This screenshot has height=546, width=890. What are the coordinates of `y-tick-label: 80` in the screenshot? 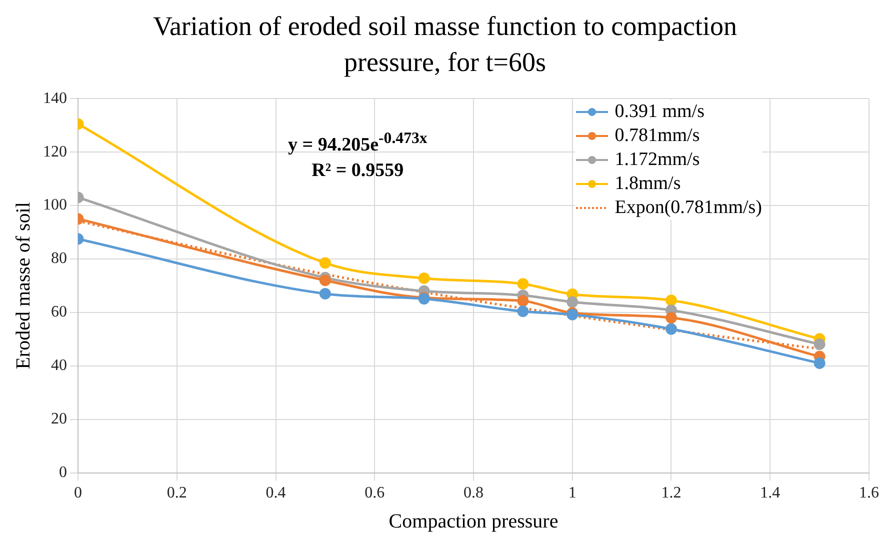 It's located at (59, 259).